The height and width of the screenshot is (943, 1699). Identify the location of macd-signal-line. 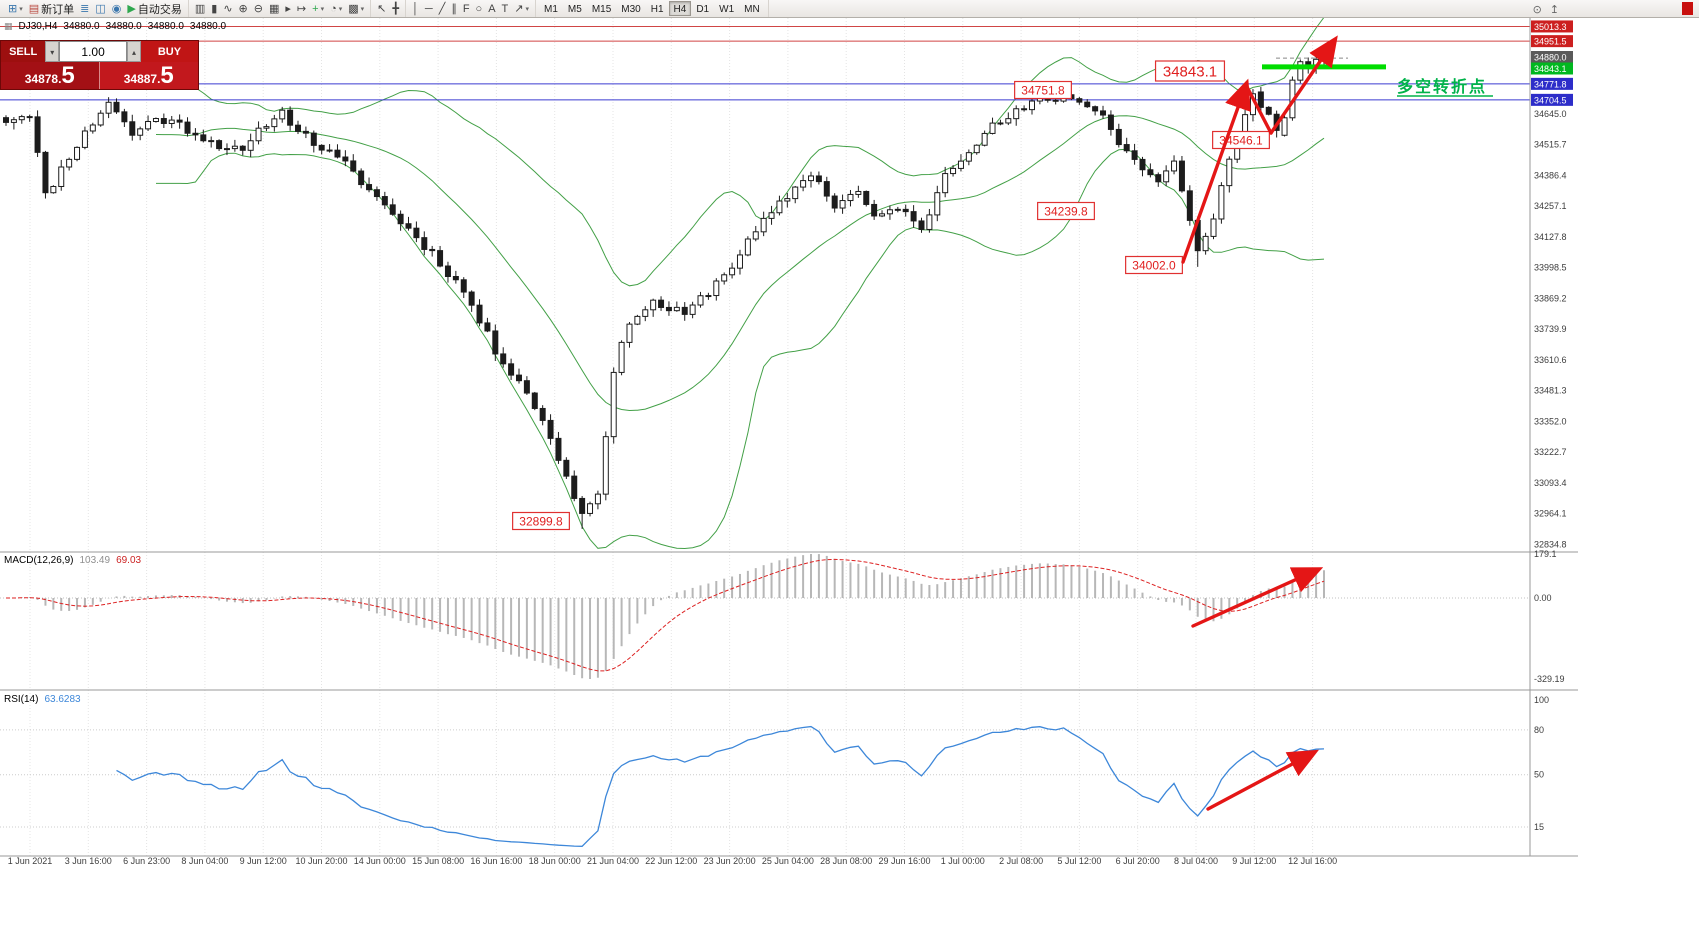
(665, 615).